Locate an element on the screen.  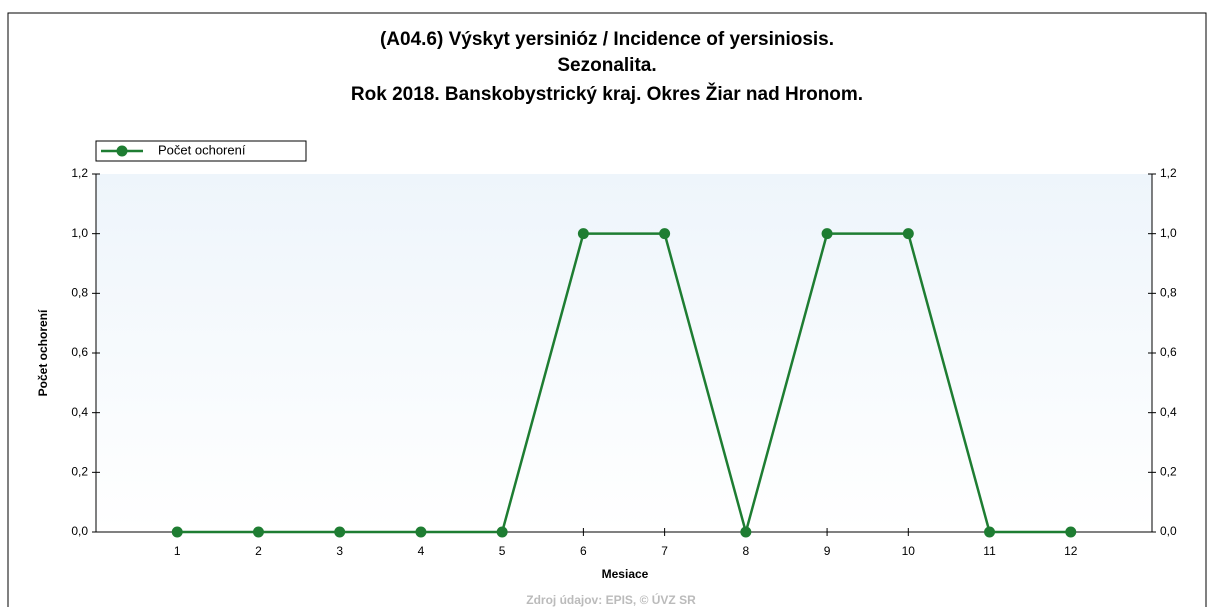
x-tick-label: 11 is located at coordinates (989, 551).